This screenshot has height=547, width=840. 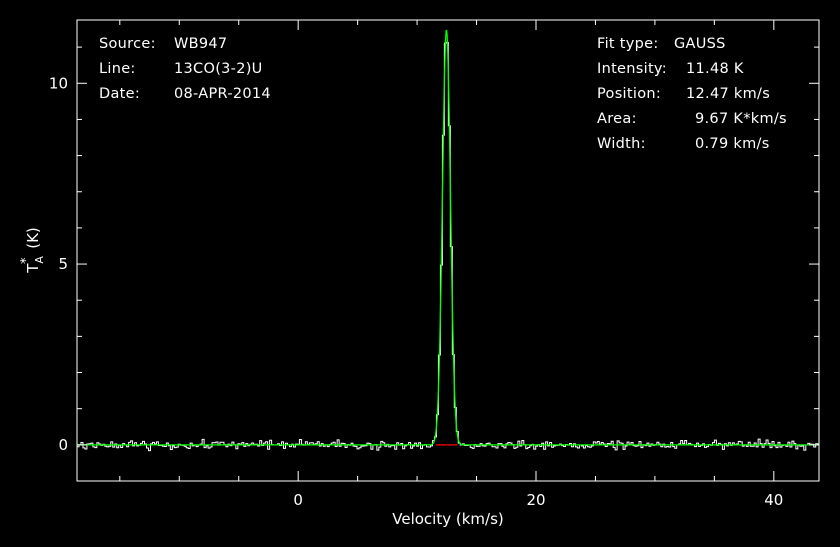 I want to click on y-axis-label: TA* (K), so click(x=32, y=250).